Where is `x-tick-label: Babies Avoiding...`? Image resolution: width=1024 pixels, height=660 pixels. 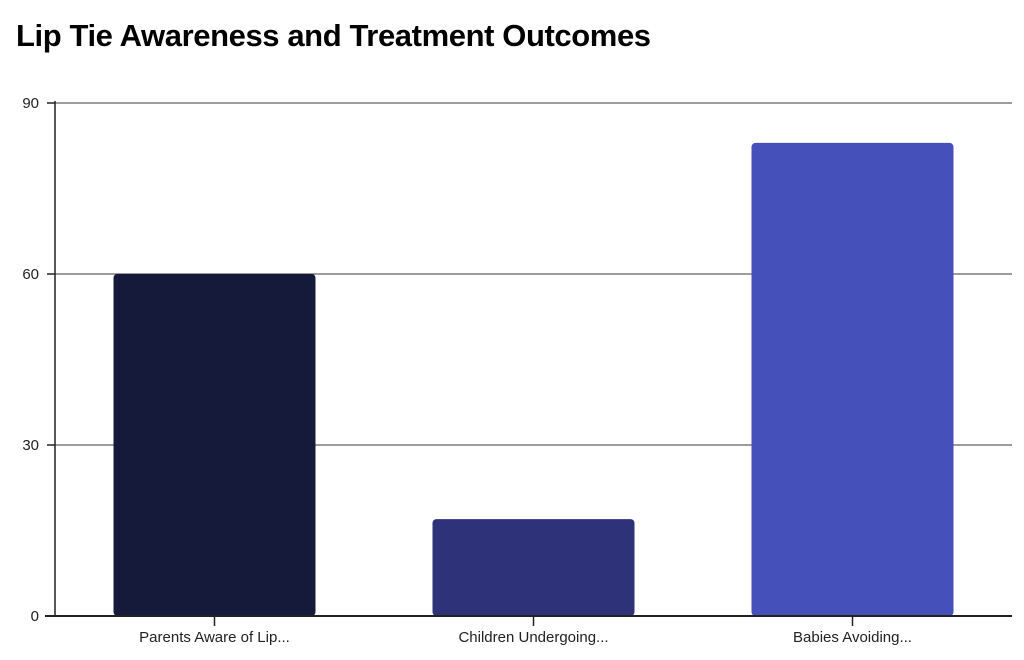 x-tick-label: Babies Avoiding... is located at coordinates (852, 637).